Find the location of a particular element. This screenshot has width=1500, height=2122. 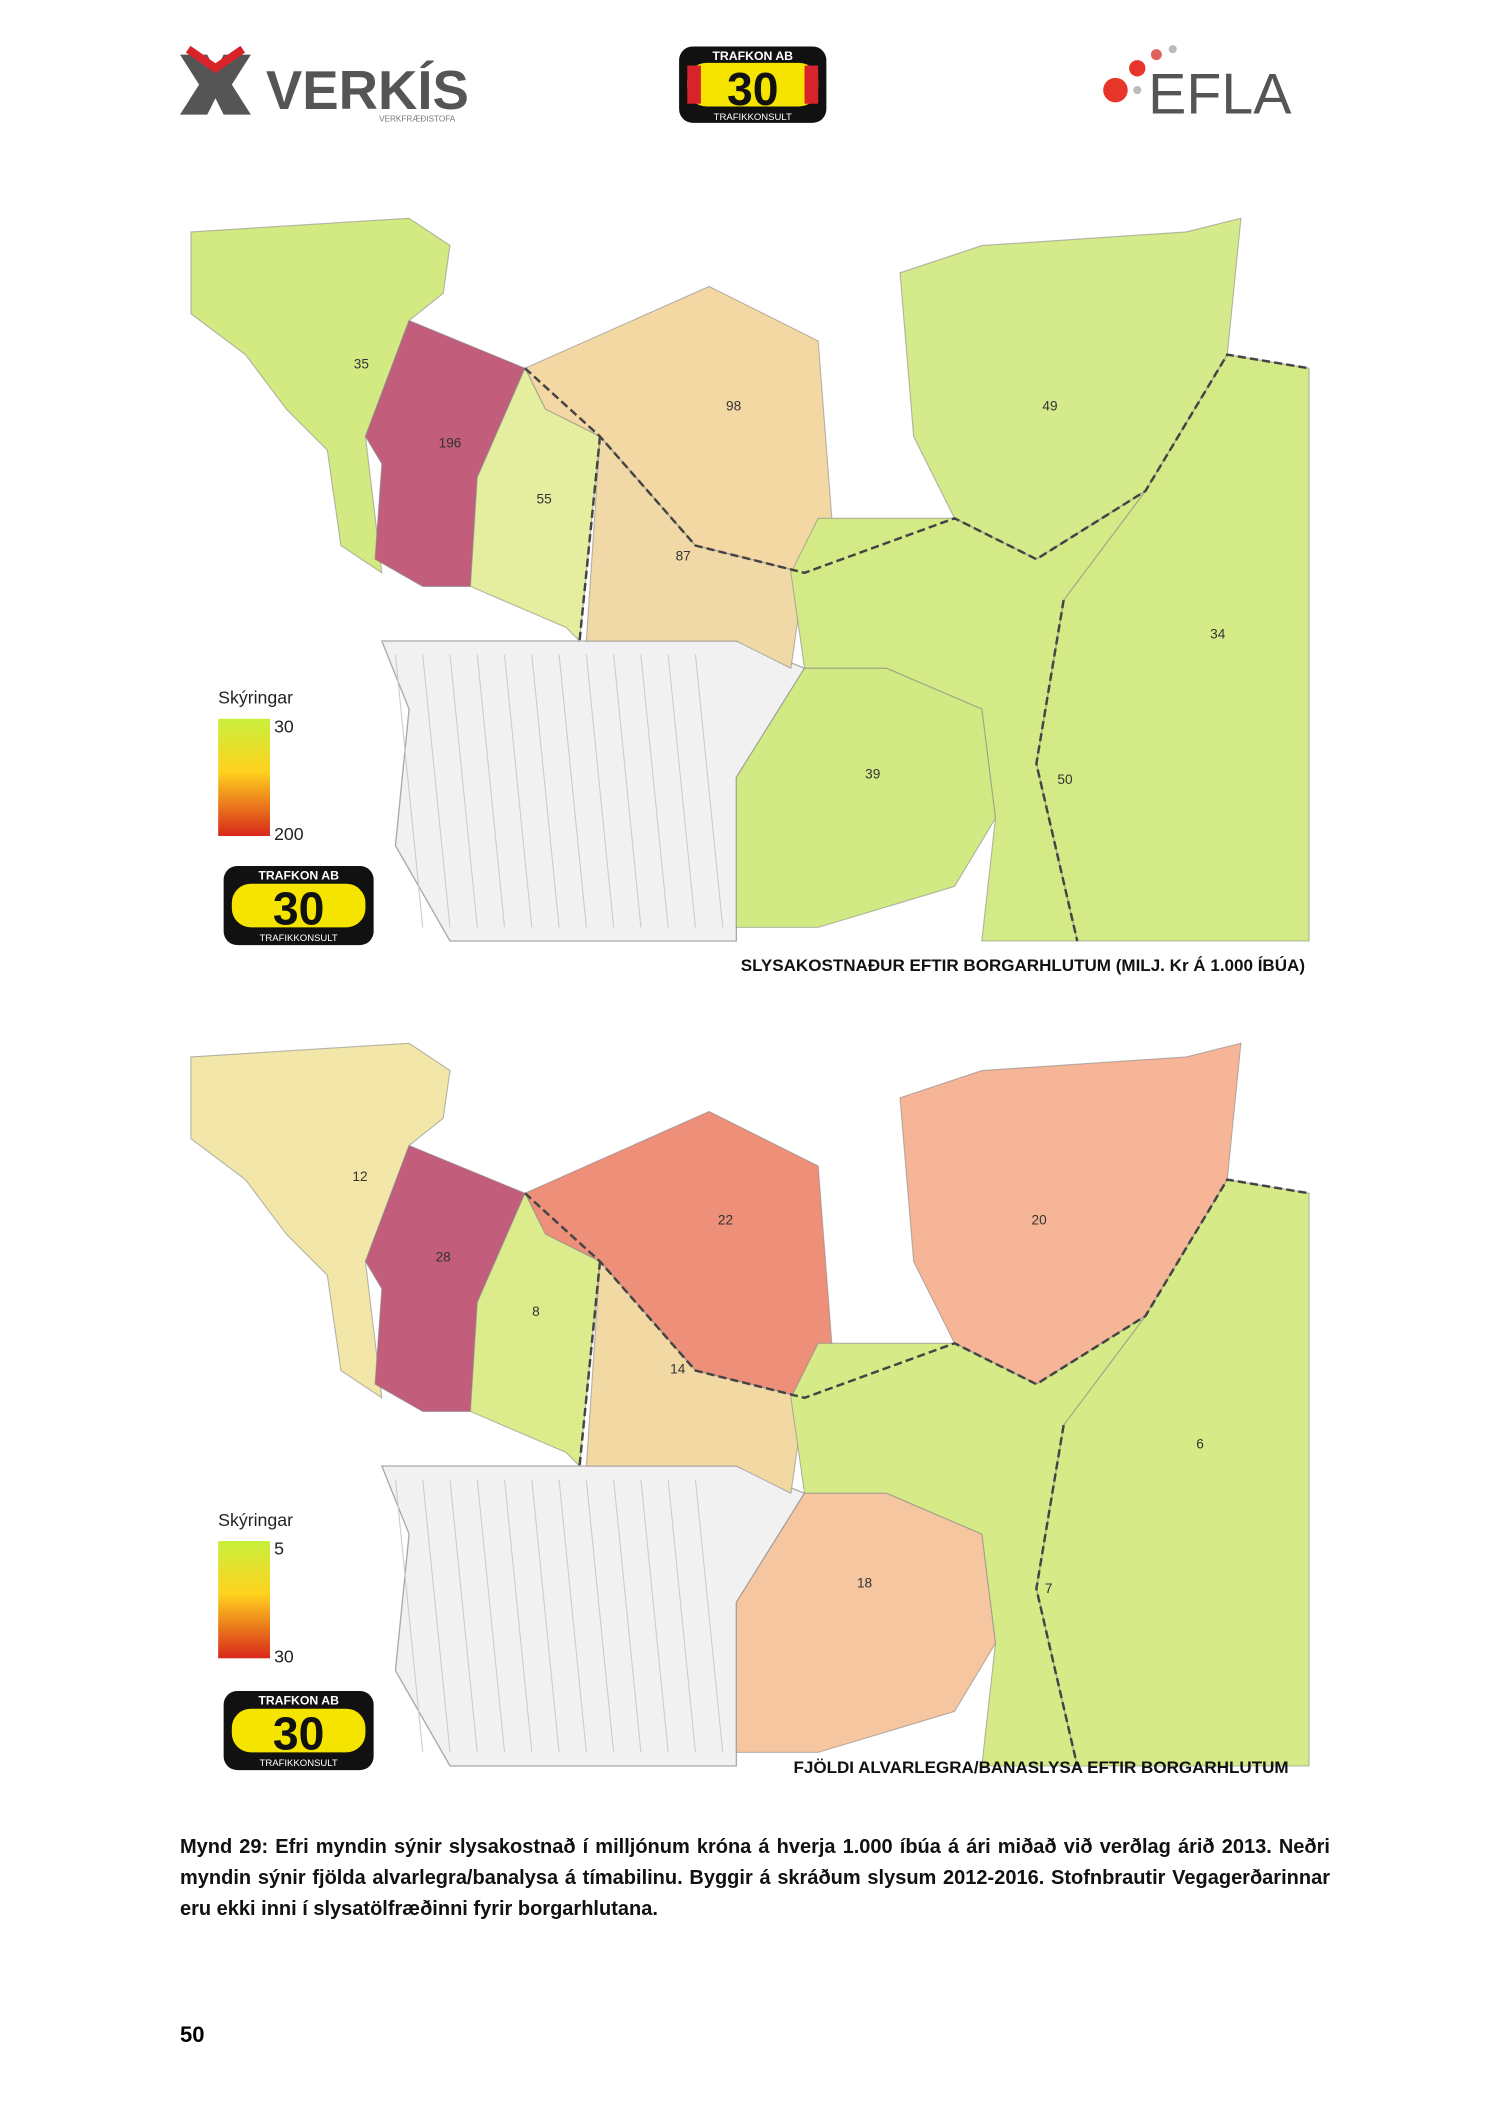

district-label: 18 is located at coordinates (864, 1582).